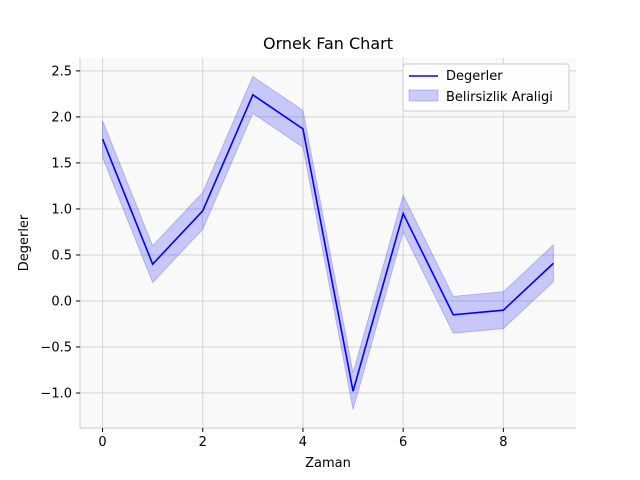  Describe the element at coordinates (60, 233) in the screenshot. I see `y-ticks: −1.0 −0.5 0.0 0.5 1.0 1.5 2.0 2.5` at that location.